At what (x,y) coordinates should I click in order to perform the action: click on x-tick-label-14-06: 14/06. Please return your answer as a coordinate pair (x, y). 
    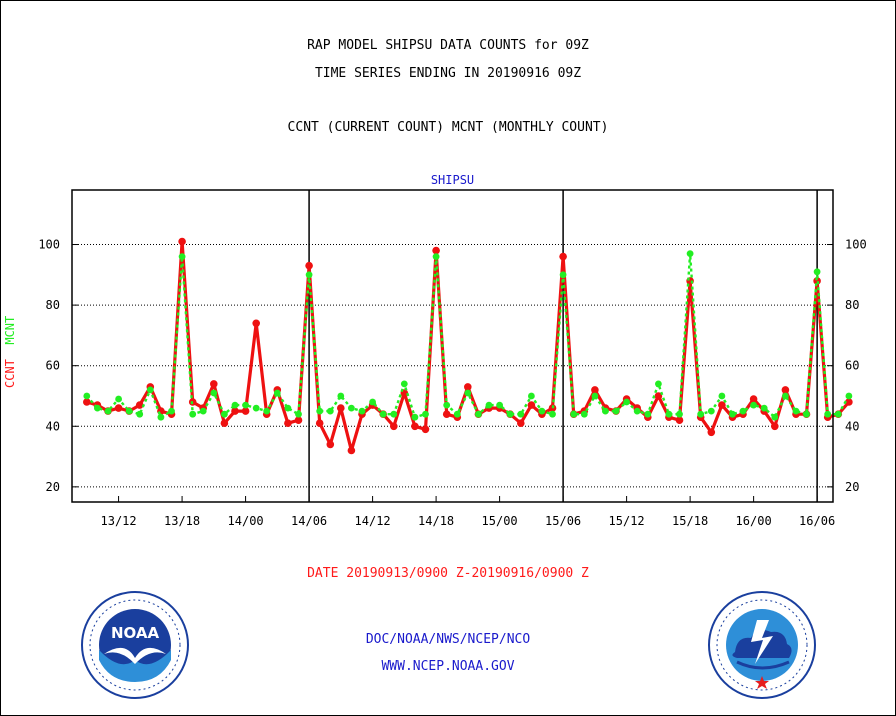
    Looking at the image, I should click on (309, 521).